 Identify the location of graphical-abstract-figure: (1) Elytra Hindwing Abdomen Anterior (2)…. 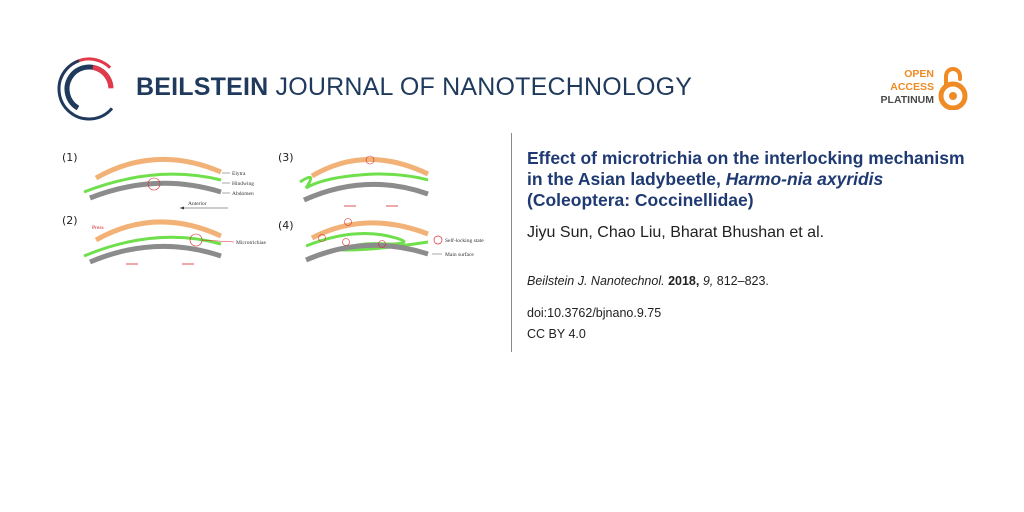
(273, 208).